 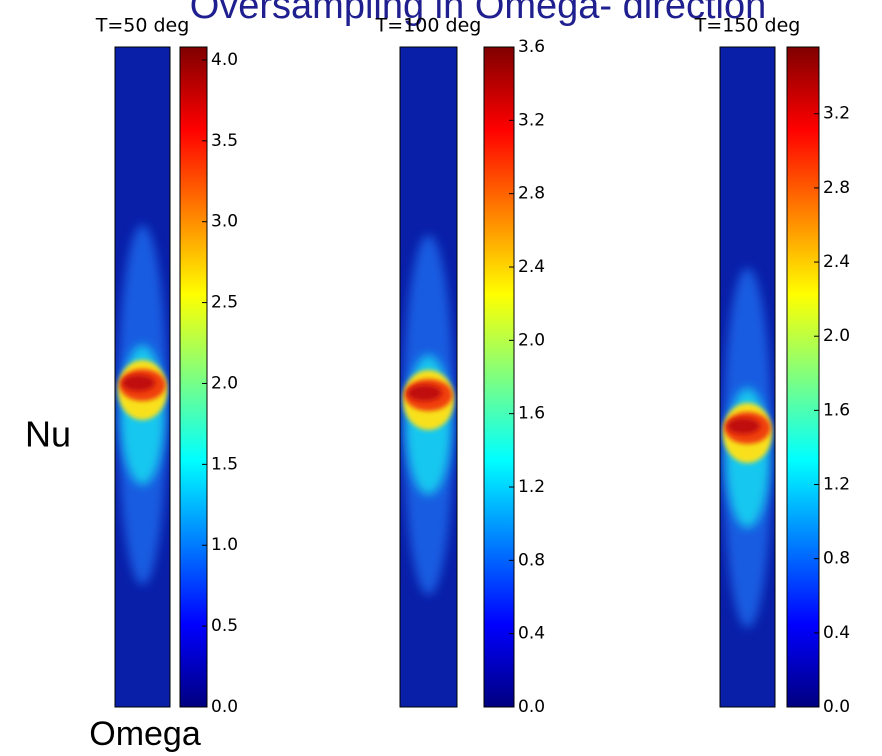 I want to click on colorbar-tick-label: 4.0, so click(x=224, y=60).